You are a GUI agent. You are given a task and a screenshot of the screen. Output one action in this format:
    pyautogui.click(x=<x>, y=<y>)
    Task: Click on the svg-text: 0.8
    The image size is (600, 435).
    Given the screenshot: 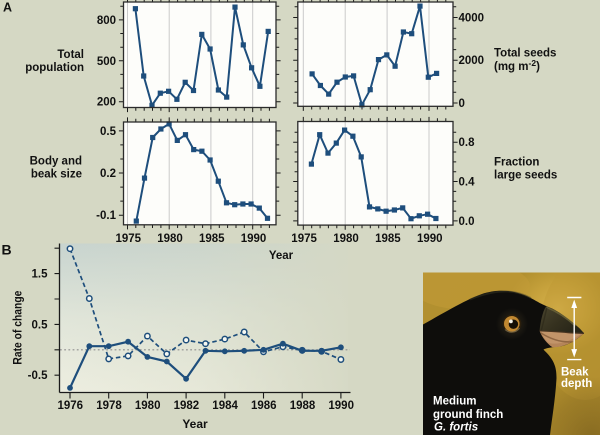 What is the action you would take?
    pyautogui.click(x=467, y=143)
    